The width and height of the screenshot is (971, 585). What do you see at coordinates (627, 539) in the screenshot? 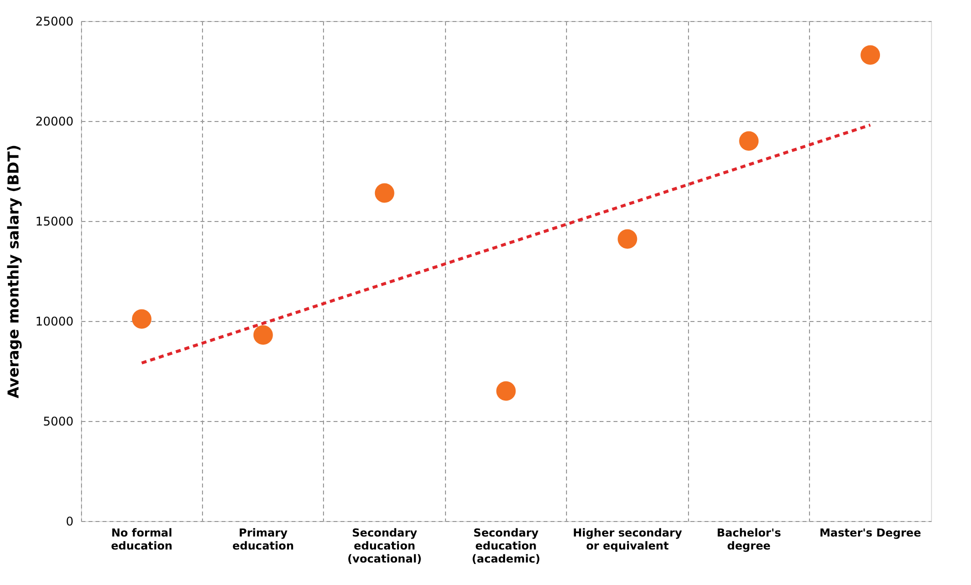
I see `x-tick-label: Higher secondary or equivalent` at bounding box center [627, 539].